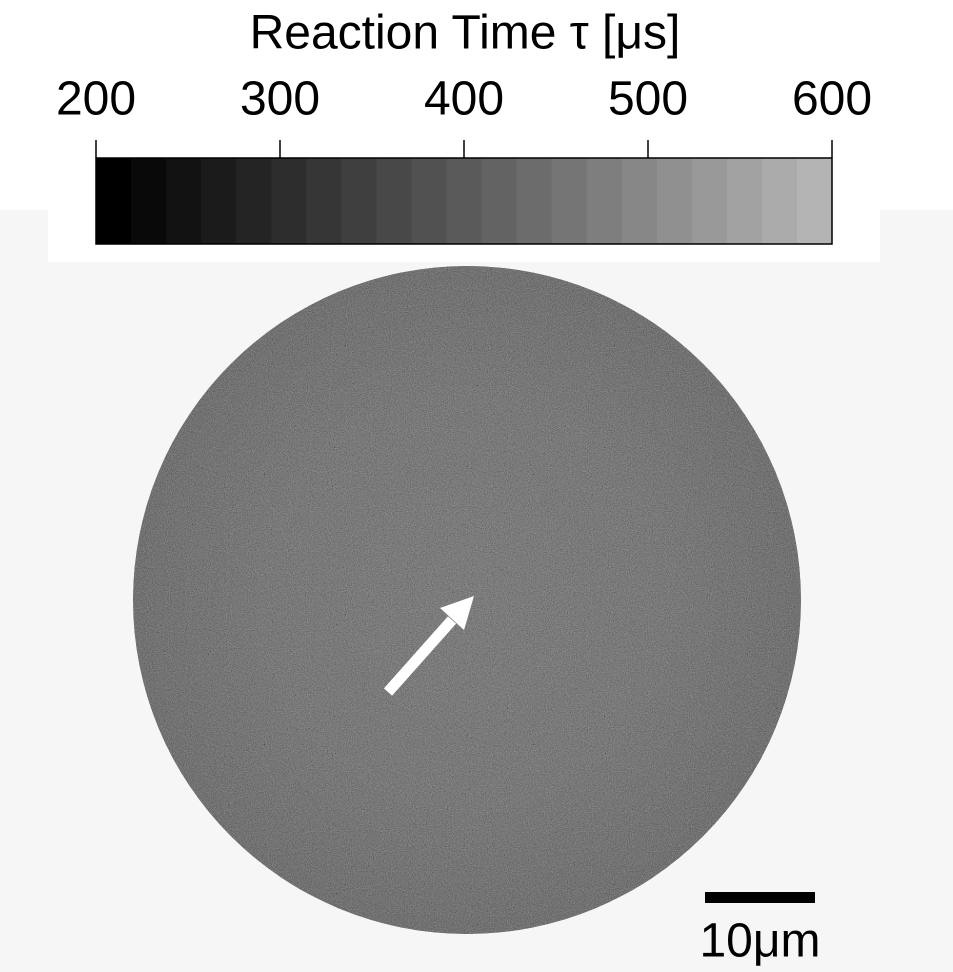 This screenshot has width=953, height=972. I want to click on colorbar-tick-label: 600, so click(832, 99).